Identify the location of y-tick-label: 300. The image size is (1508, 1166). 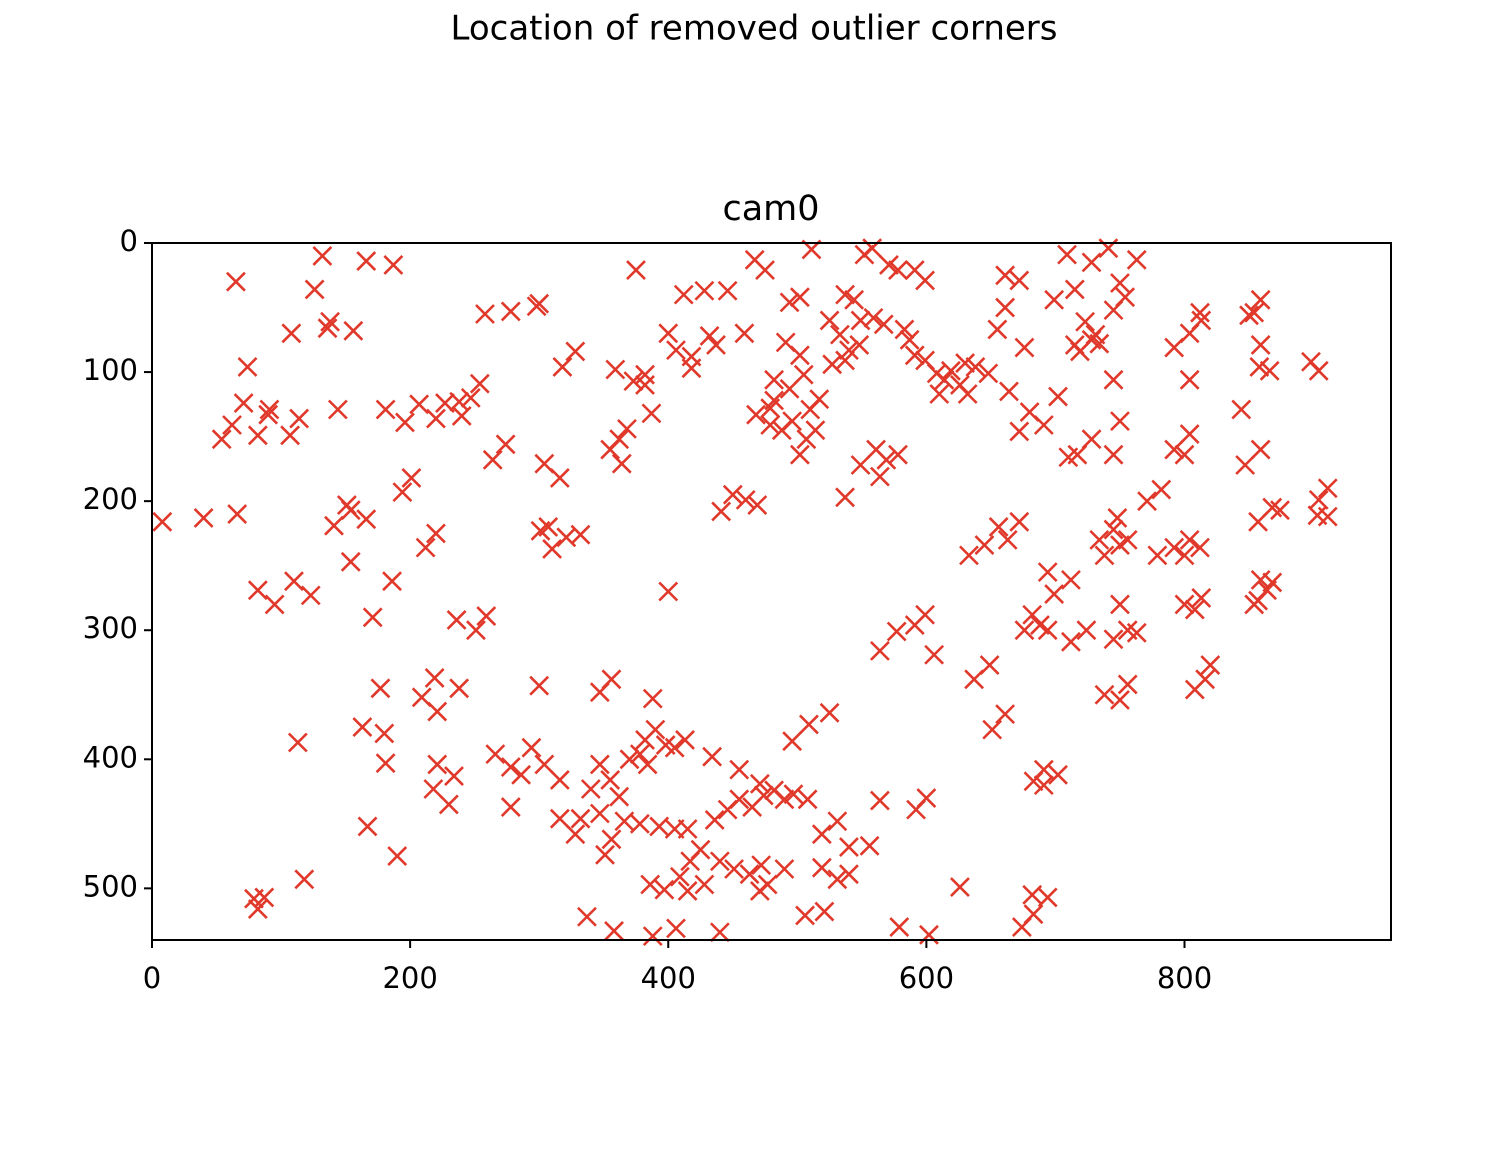
(110, 628).